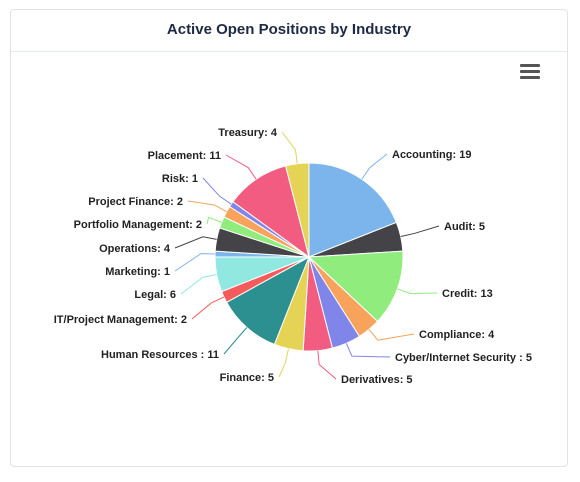  Describe the element at coordinates (271, 212) in the screenshot. I see `pie-slice-placement` at that location.